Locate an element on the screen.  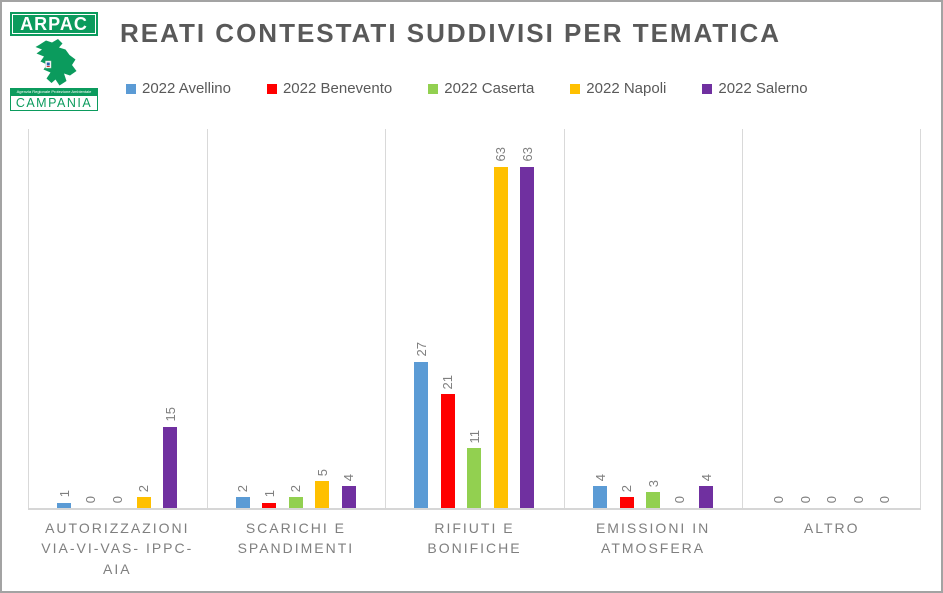
bar-cell: 27 is located at coordinates (421, 318).